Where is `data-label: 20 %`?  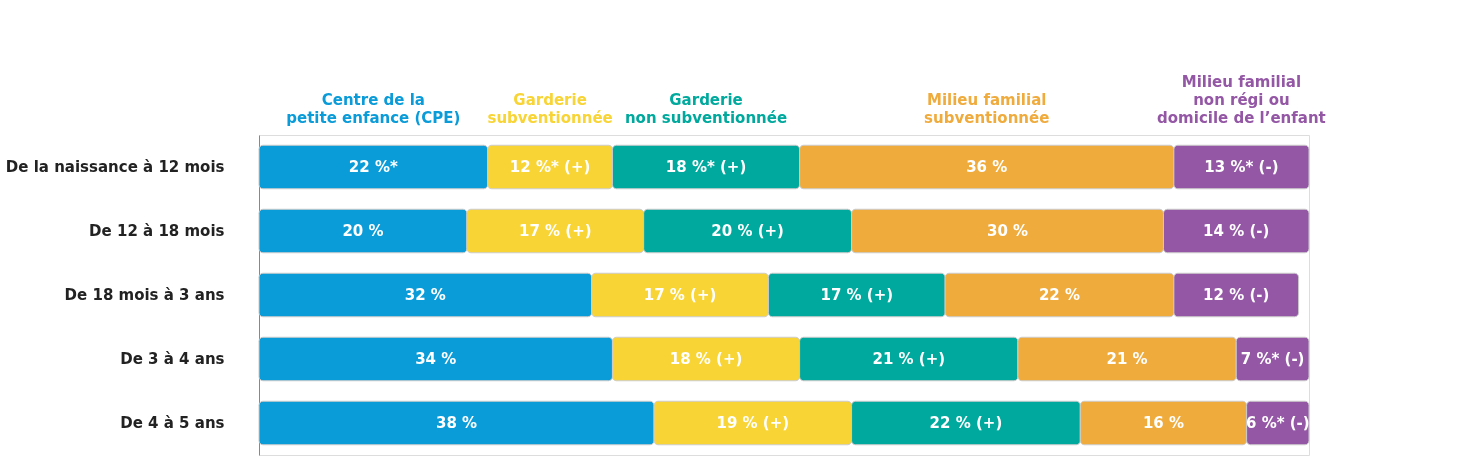 data-label: 20 % is located at coordinates (363, 231).